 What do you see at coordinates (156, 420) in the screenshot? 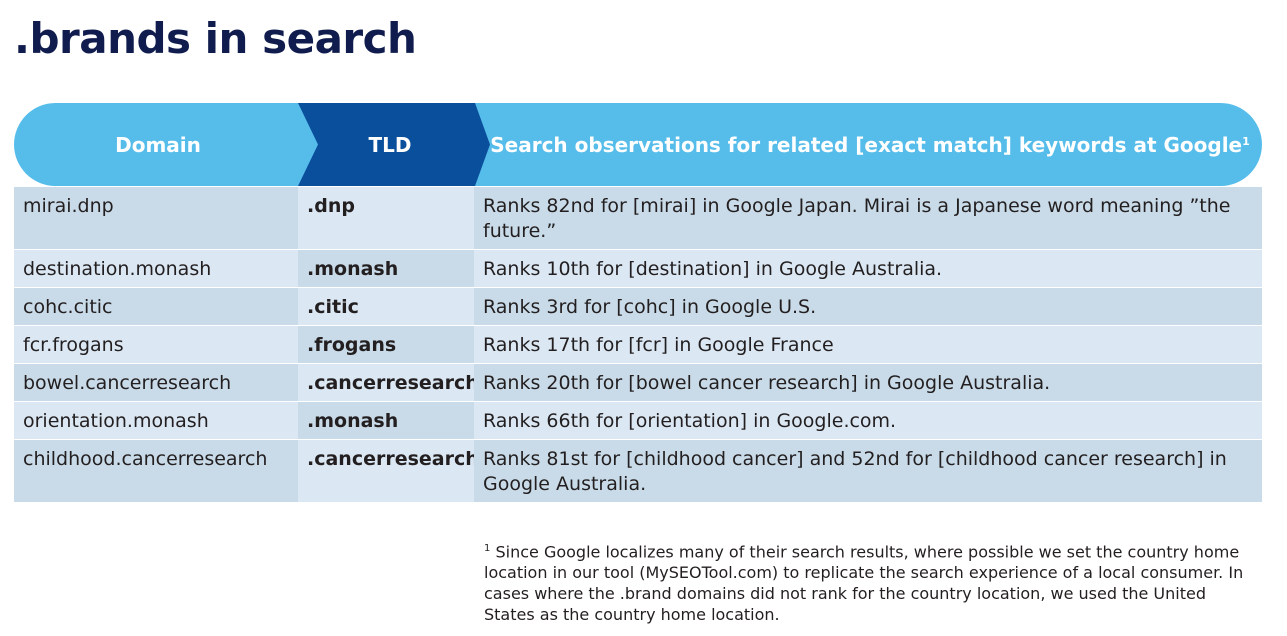
I see `domain-cell: orientation.monash` at bounding box center [156, 420].